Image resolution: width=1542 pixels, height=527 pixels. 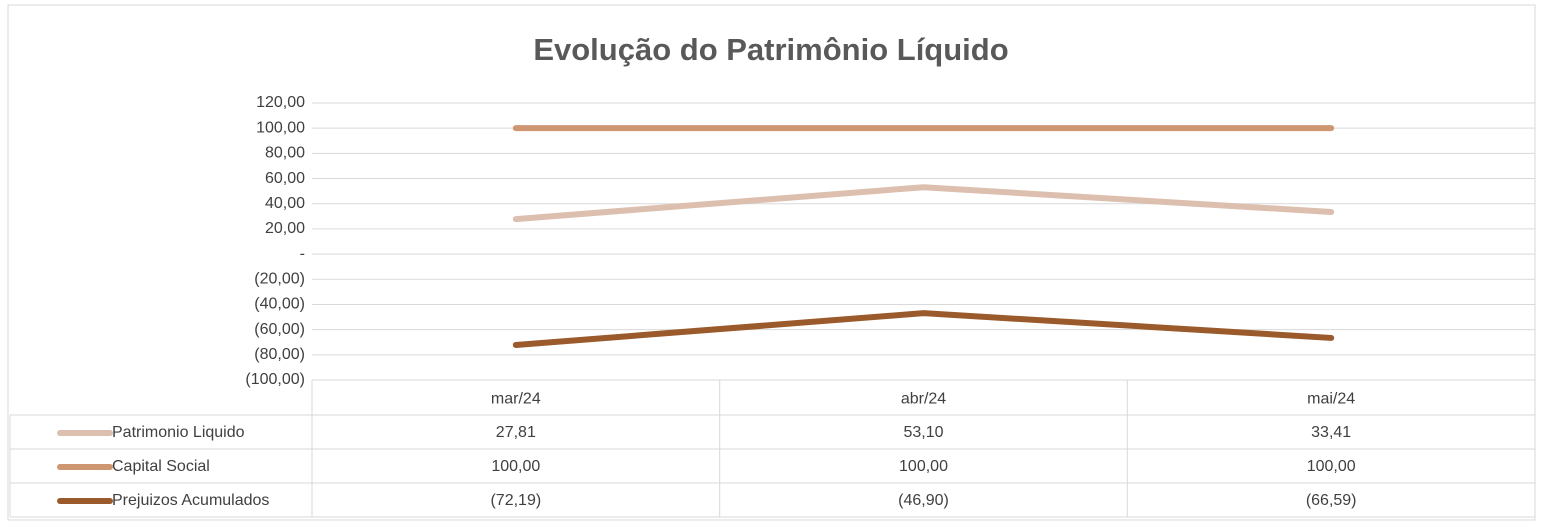 What do you see at coordinates (302, 253) in the screenshot?
I see `y-tick-label: -` at bounding box center [302, 253].